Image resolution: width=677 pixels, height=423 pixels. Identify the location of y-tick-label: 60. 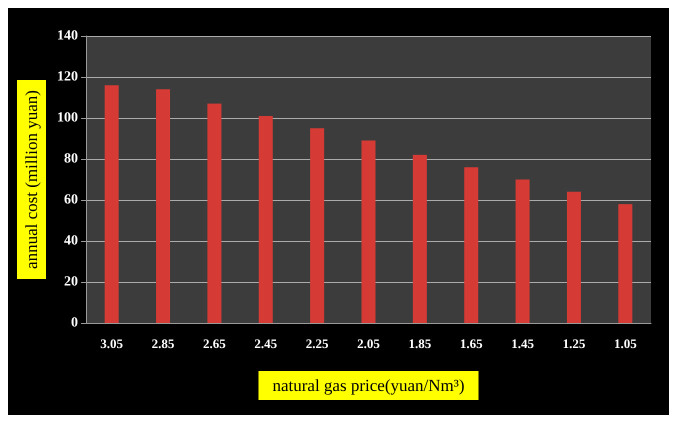
(71, 200).